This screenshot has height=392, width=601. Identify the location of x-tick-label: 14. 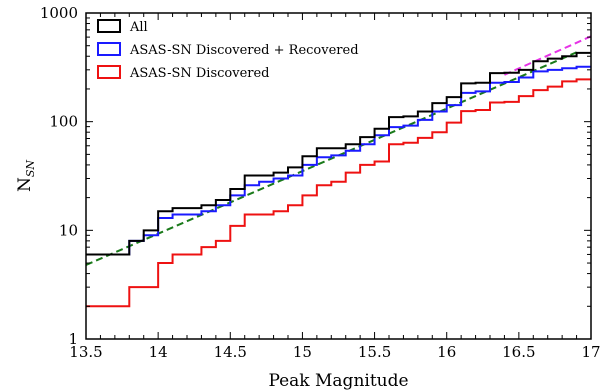
(158, 352).